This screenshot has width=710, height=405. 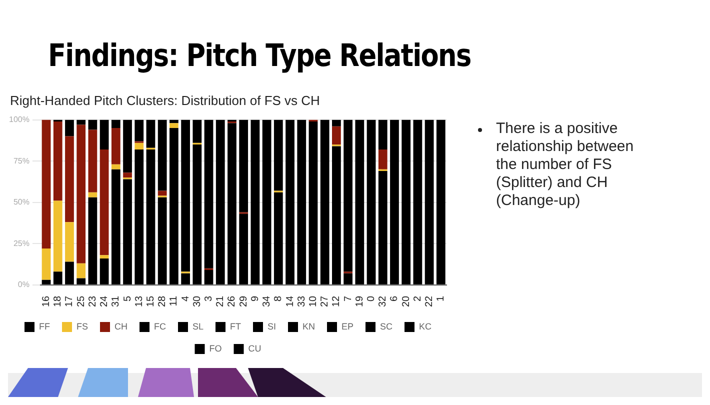 I want to click on x-tick-label: 34, so click(x=267, y=301).